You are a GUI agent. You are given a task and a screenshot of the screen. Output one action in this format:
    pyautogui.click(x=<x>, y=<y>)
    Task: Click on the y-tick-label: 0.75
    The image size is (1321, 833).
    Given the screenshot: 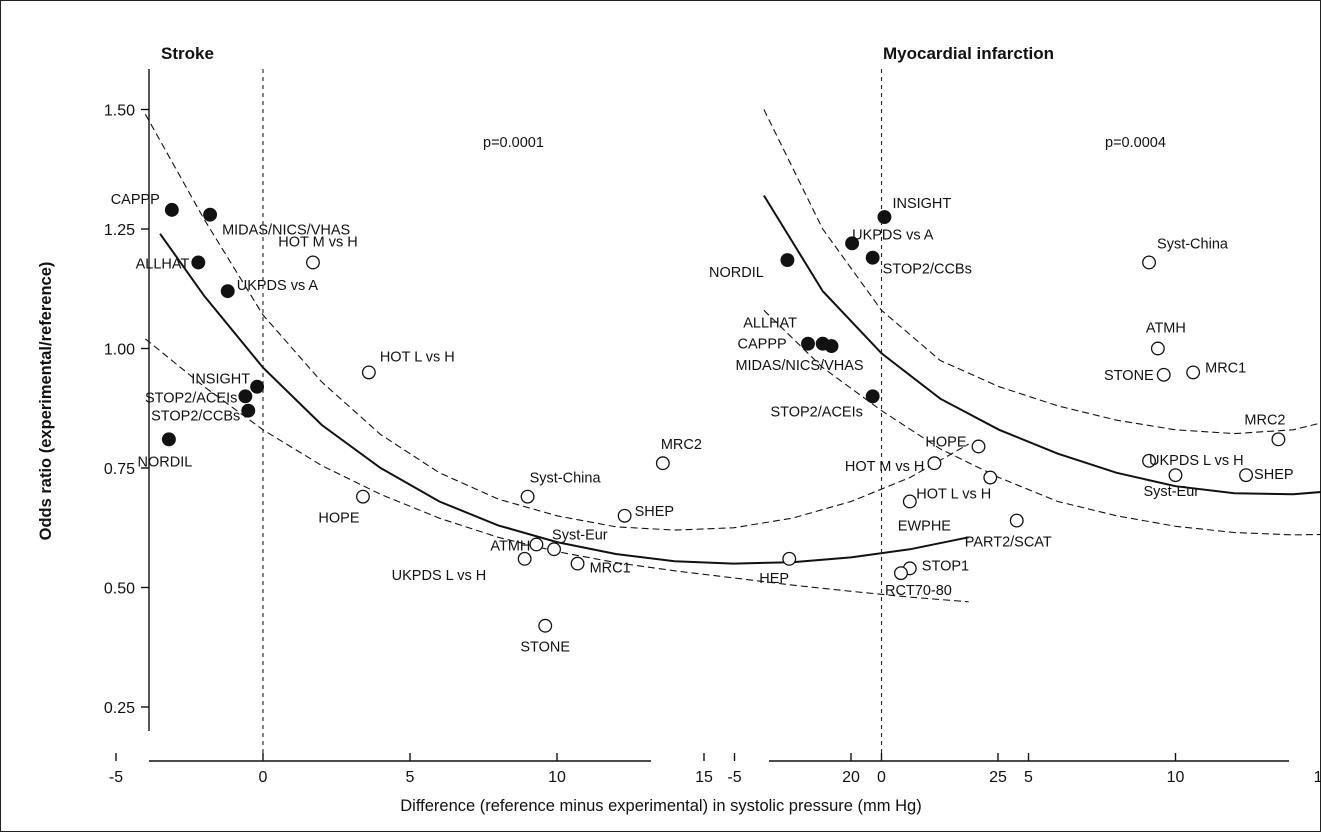 What is the action you would take?
    pyautogui.click(x=119, y=469)
    